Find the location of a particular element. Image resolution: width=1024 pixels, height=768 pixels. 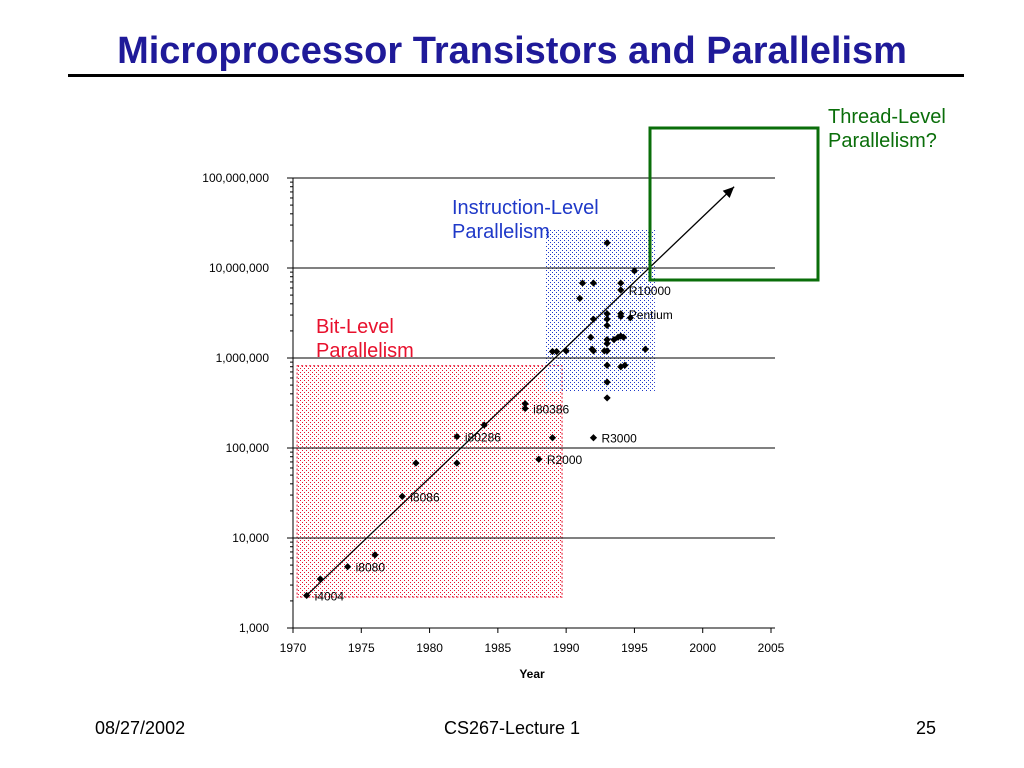

y-tick-label: 100,000,000 is located at coordinates (235, 178).